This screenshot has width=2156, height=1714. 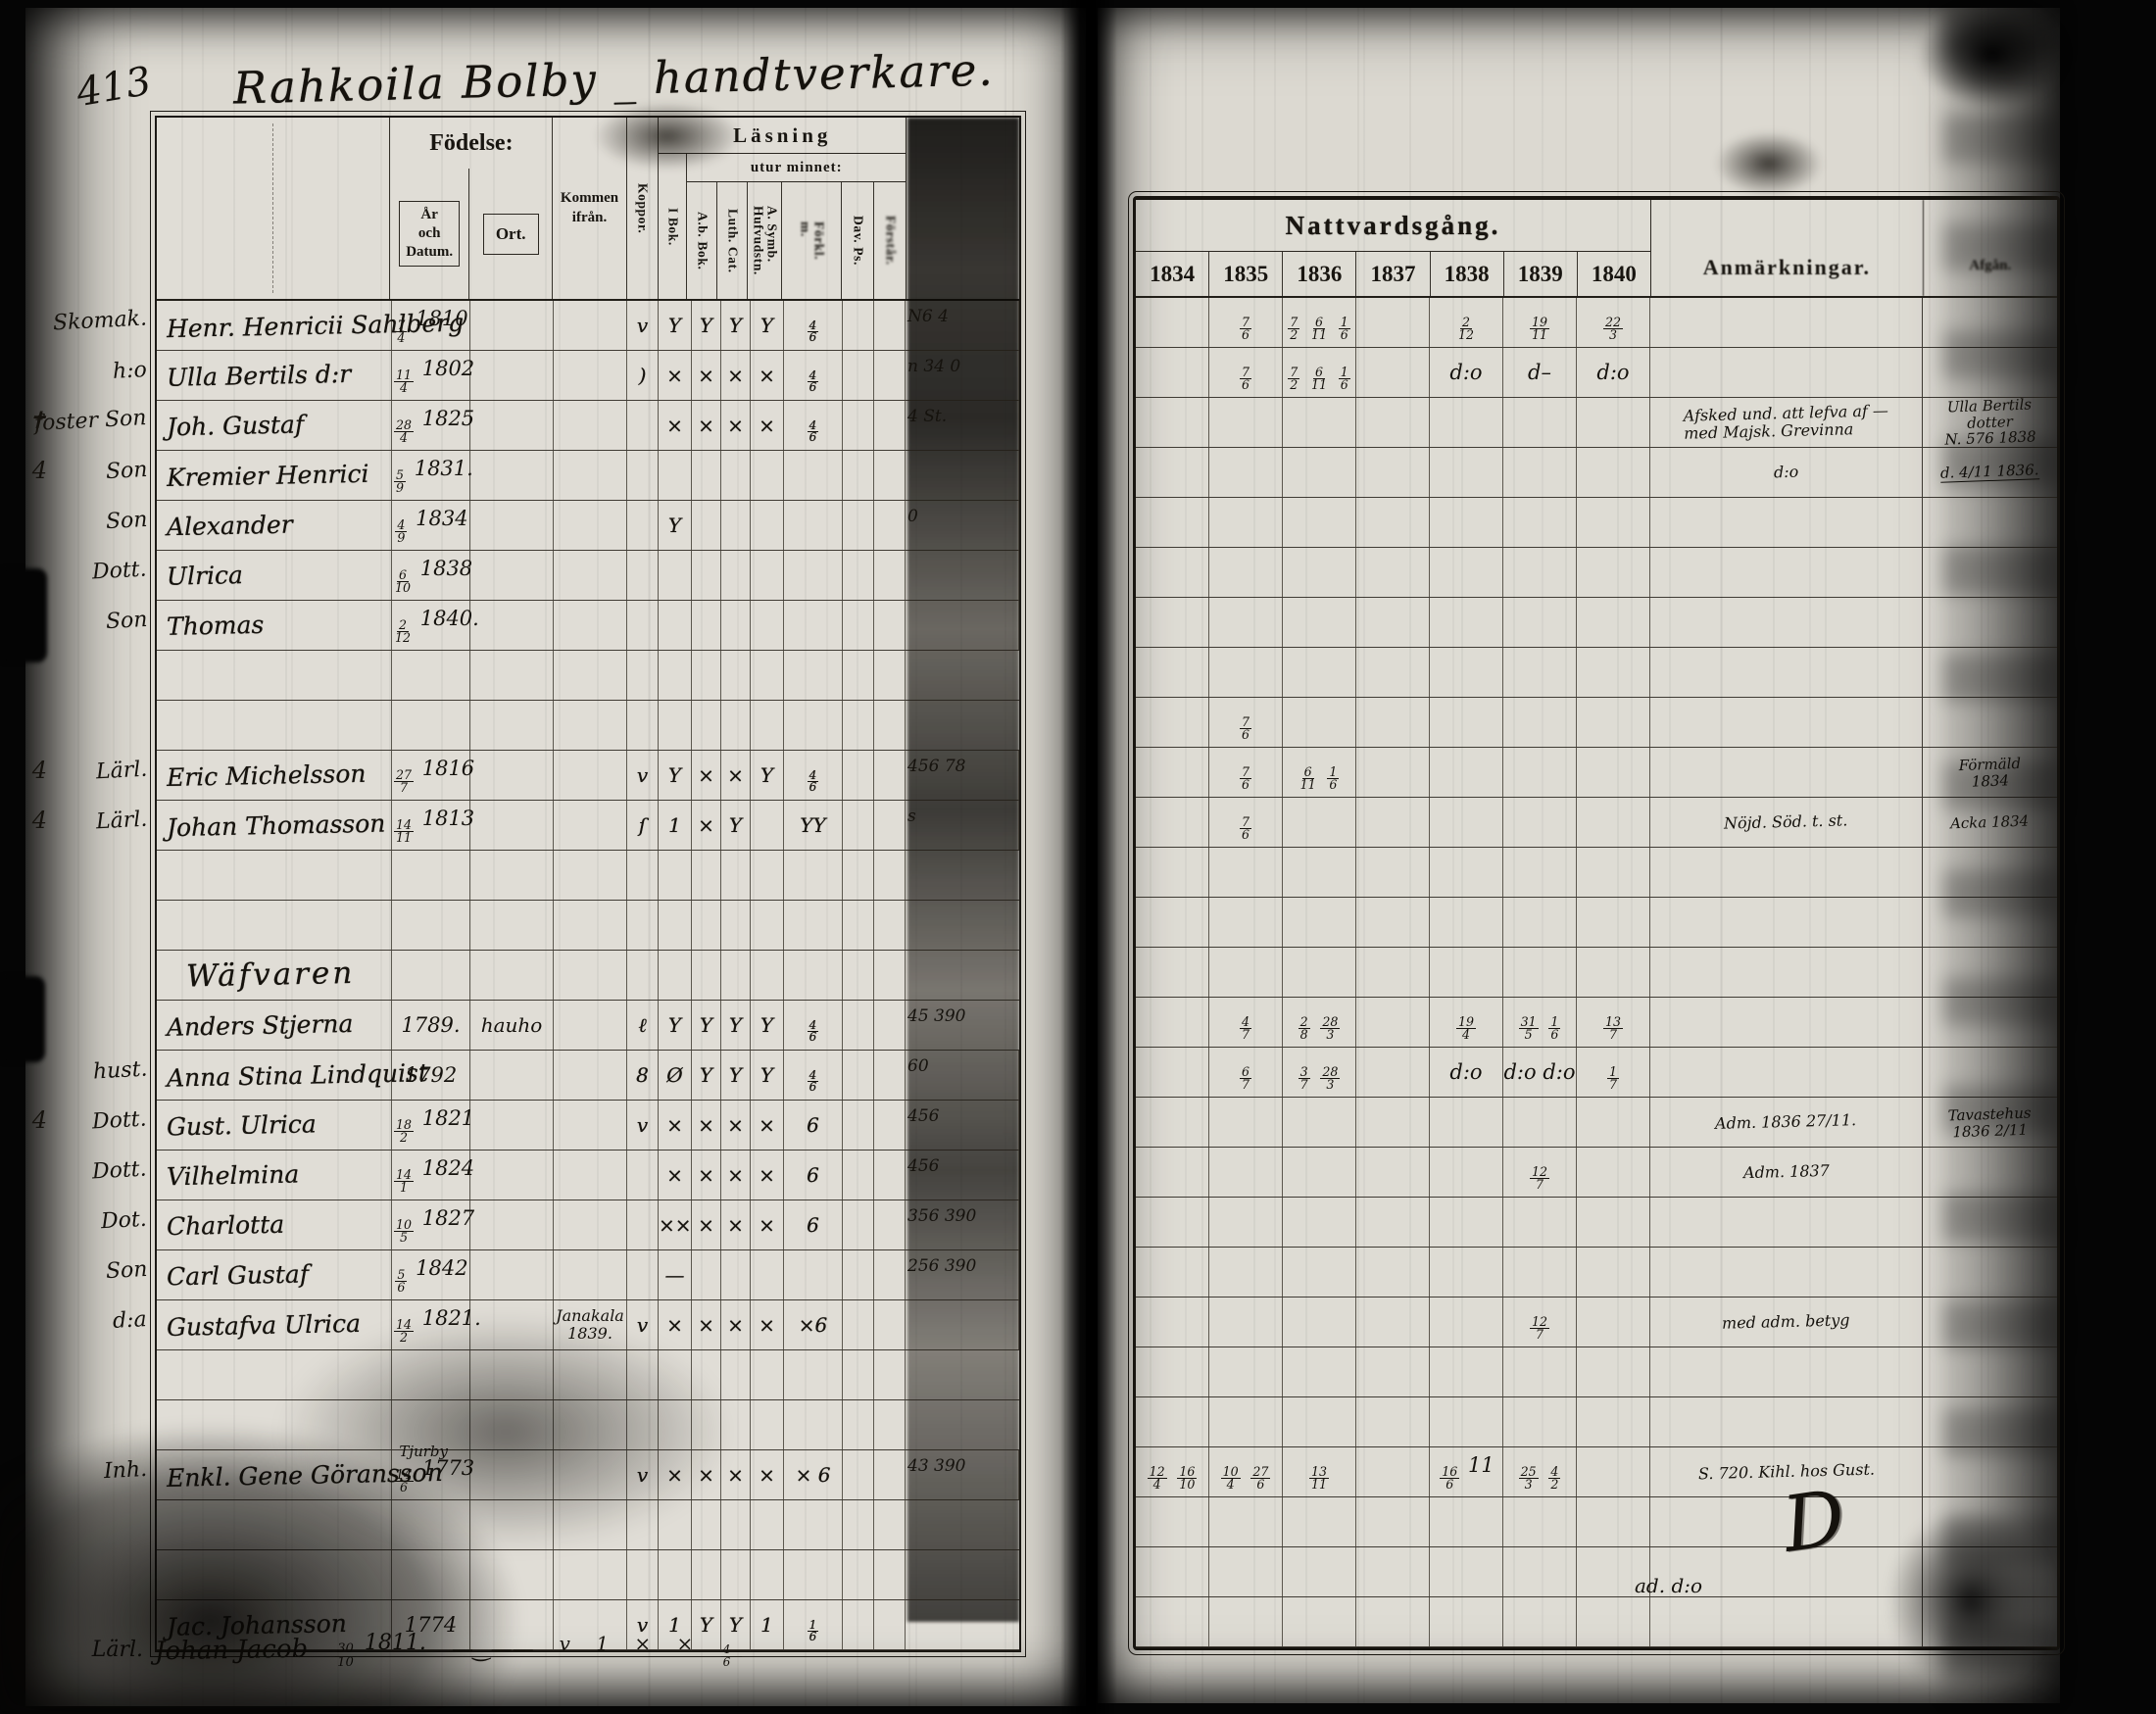 I want to click on departed-note: Förmäld 1834, so click(x=1990, y=772).